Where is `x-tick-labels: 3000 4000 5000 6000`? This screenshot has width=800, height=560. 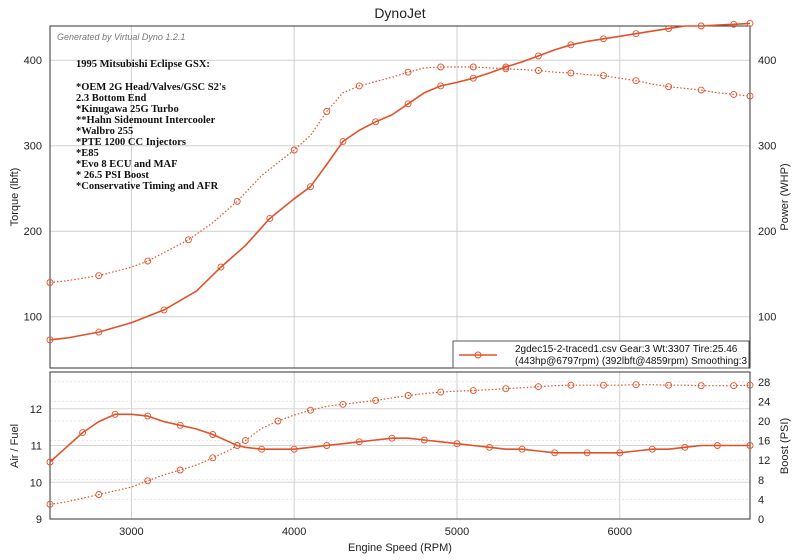 x-tick-labels: 3000 4000 5000 6000 is located at coordinates (375, 532).